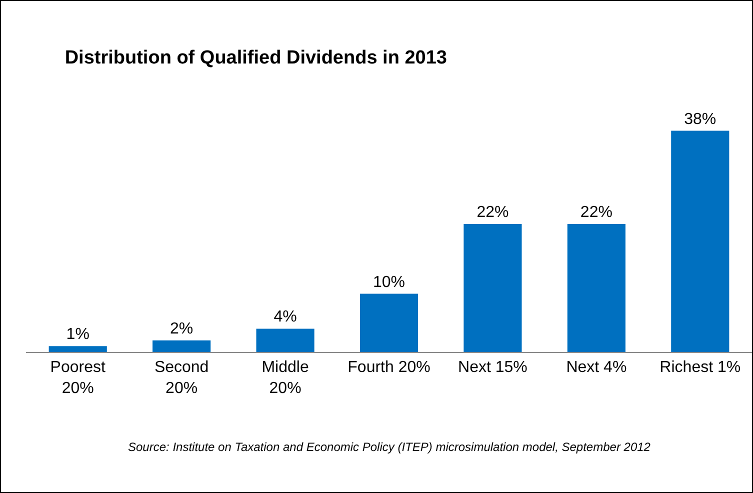  I want to click on source-note: Source: Institute on Taxation and Economic Policy (ITEP) microsimulation model, September 2012, so click(389, 447).